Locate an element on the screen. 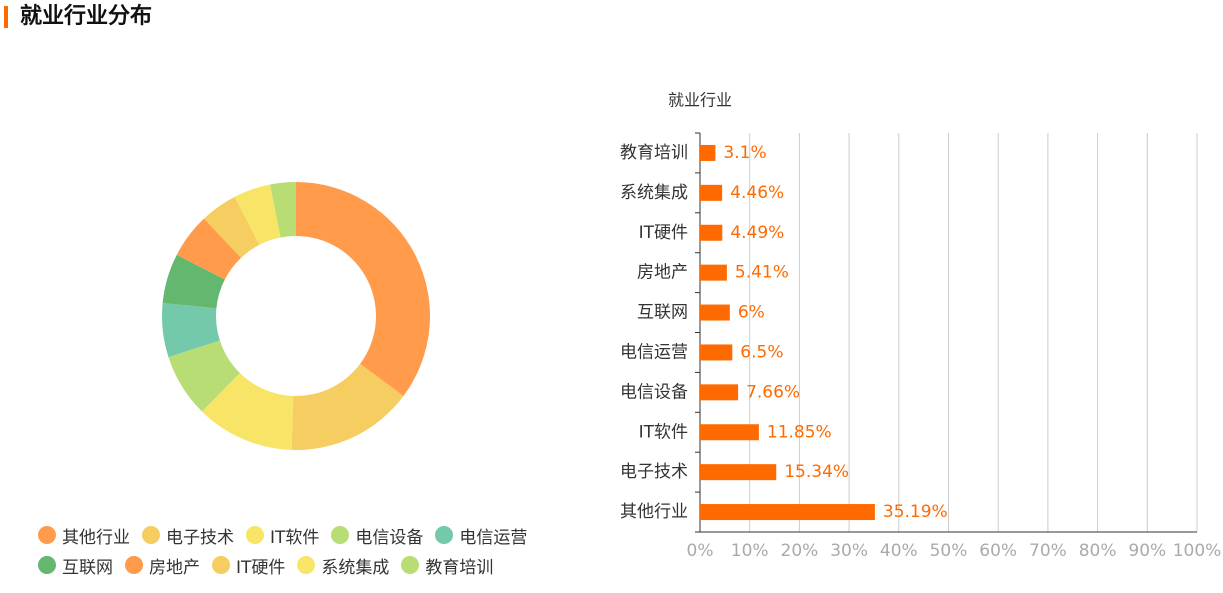 The width and height of the screenshot is (1223, 593). legend-label: IT硬件 is located at coordinates (261, 567).